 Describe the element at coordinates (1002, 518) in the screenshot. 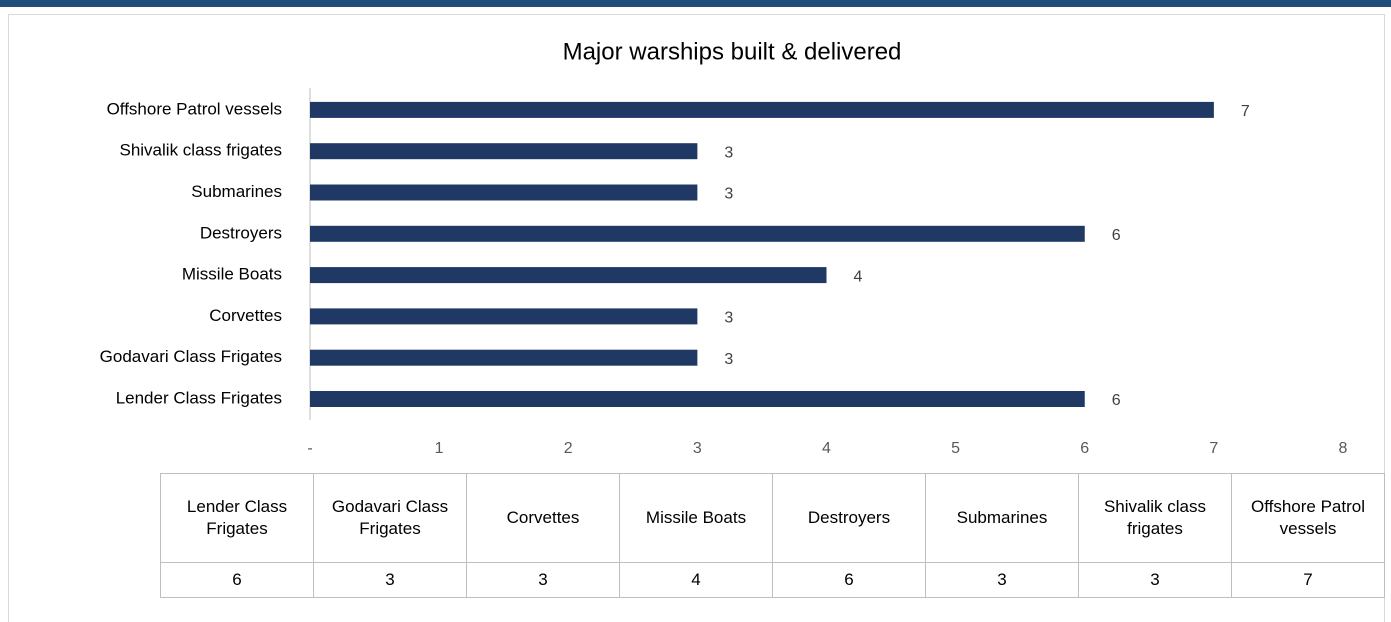

I see `table-category: Submarines` at that location.